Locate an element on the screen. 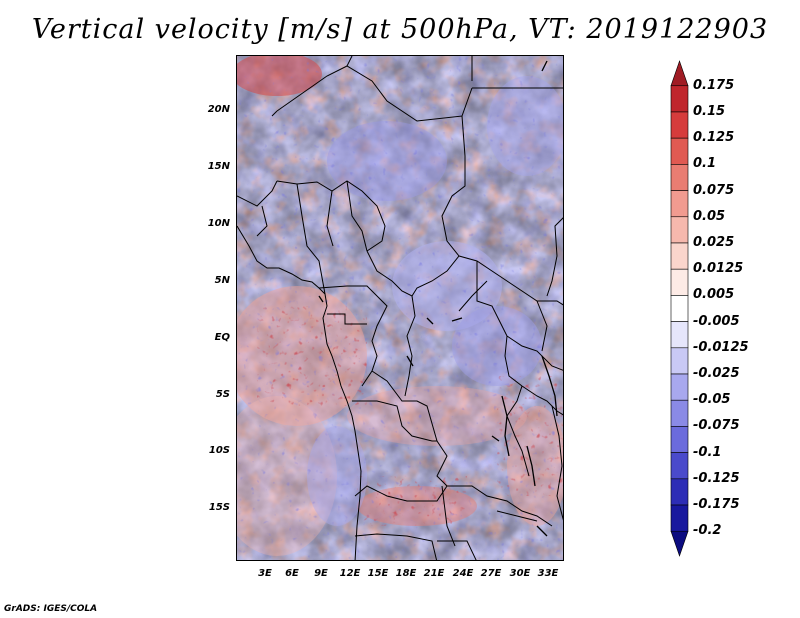 The image size is (800, 618). lon-label-3e: 3E is located at coordinates (265, 573).